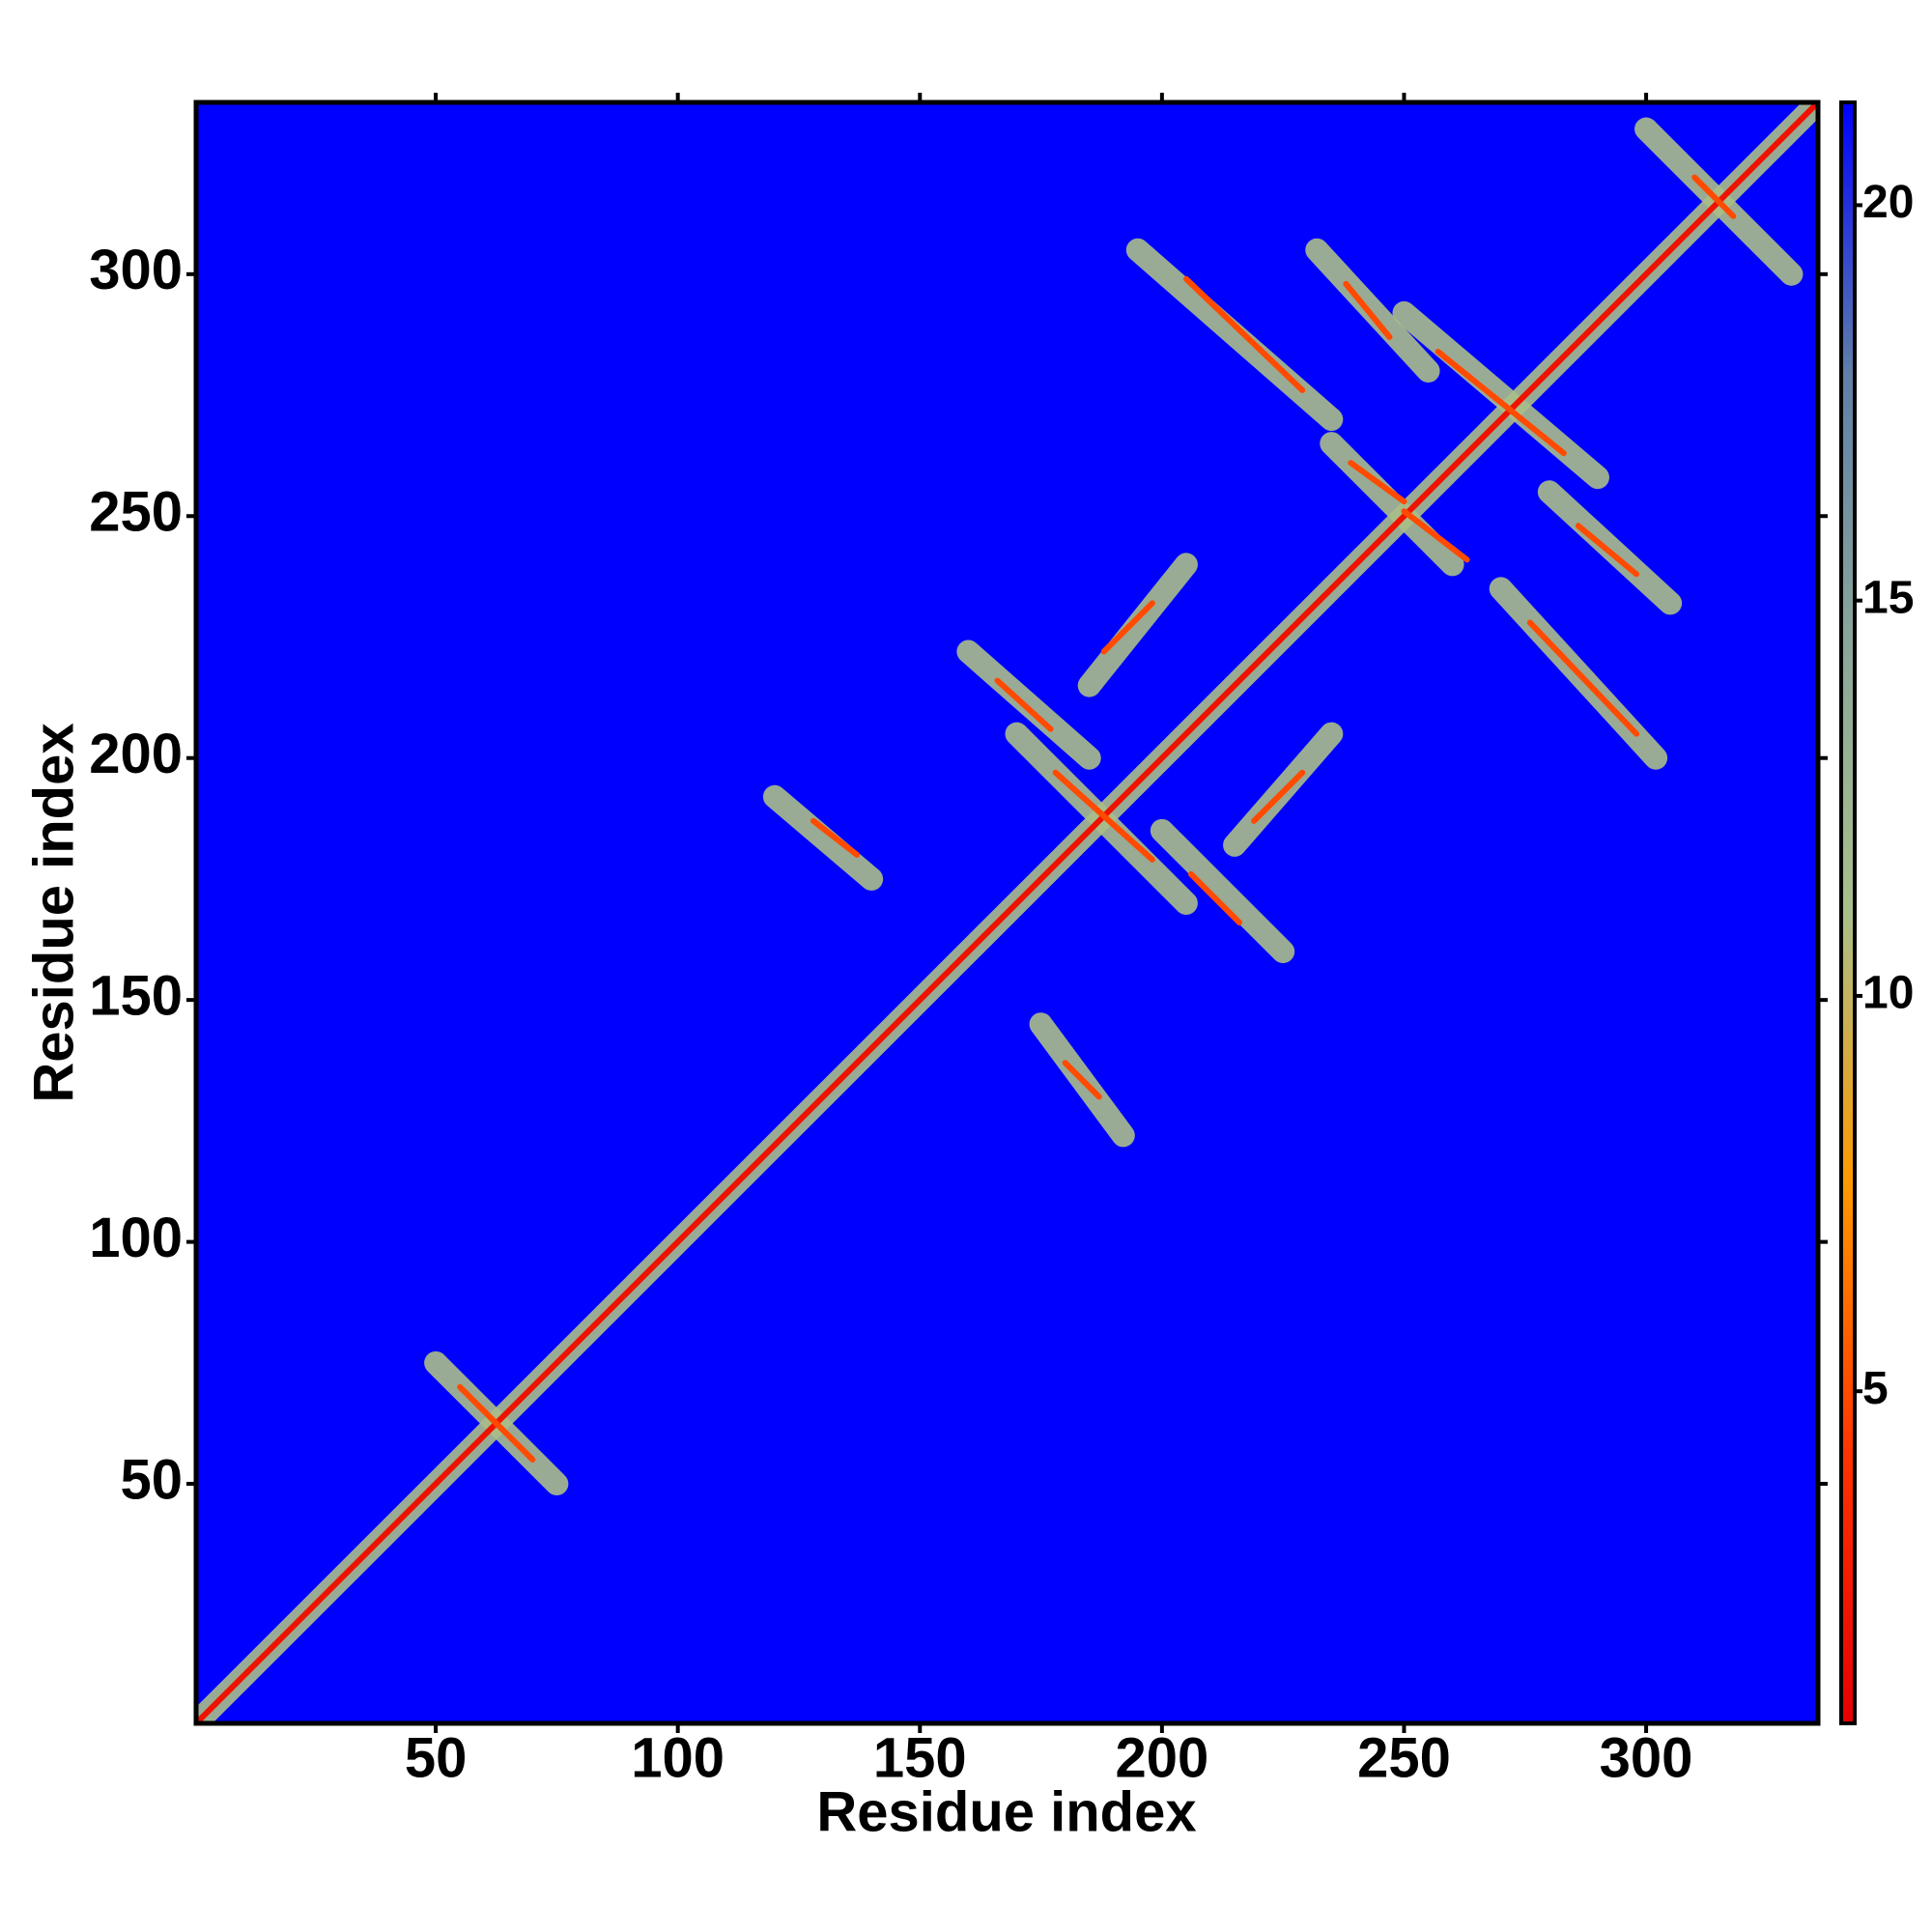 This screenshot has height=1932, width=1932. I want to click on colorbar-tick-label: 5, so click(1875, 1388).